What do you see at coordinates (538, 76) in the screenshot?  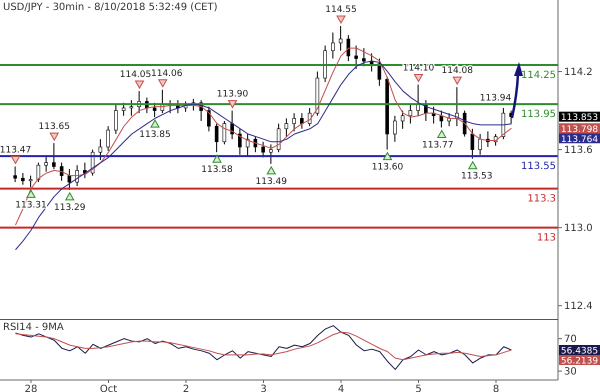 I see `ref-line-label: 114.25` at bounding box center [538, 76].